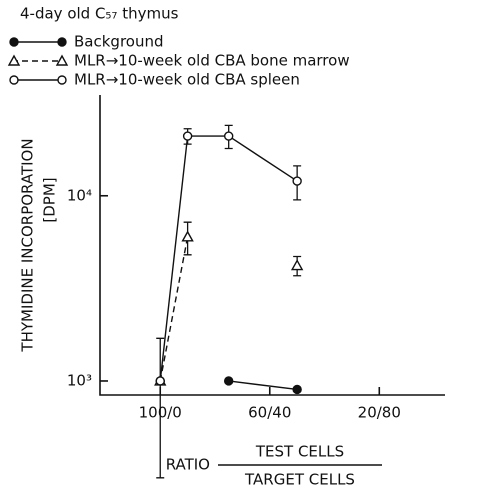 The width and height of the screenshot is (477, 502). Describe the element at coordinates (79, 195) in the screenshot. I see `y-tick-label: 10⁴` at that location.